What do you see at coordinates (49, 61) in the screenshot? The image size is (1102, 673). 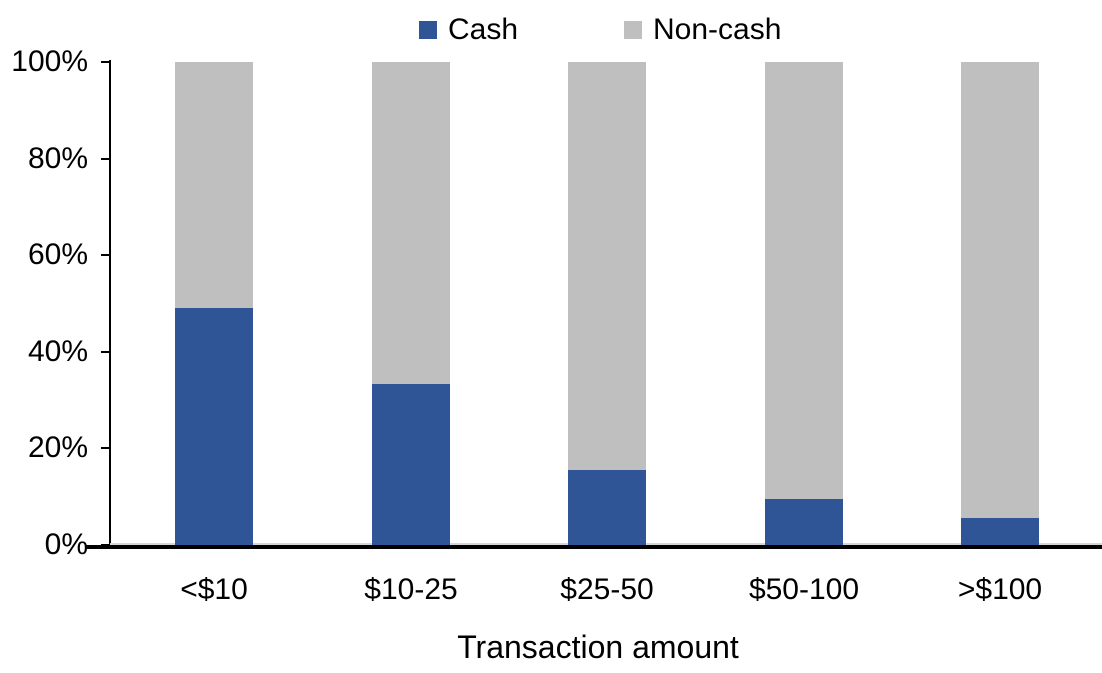 I see `y-tick-label: 100%` at bounding box center [49, 61].